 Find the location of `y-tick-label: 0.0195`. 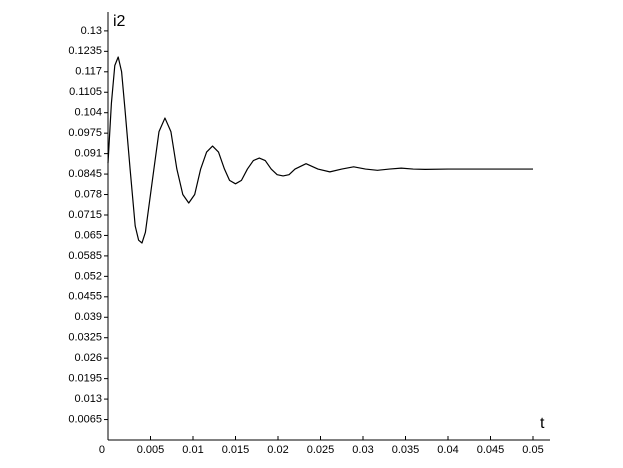

y-tick-label: 0.0195 is located at coordinates (85, 379).